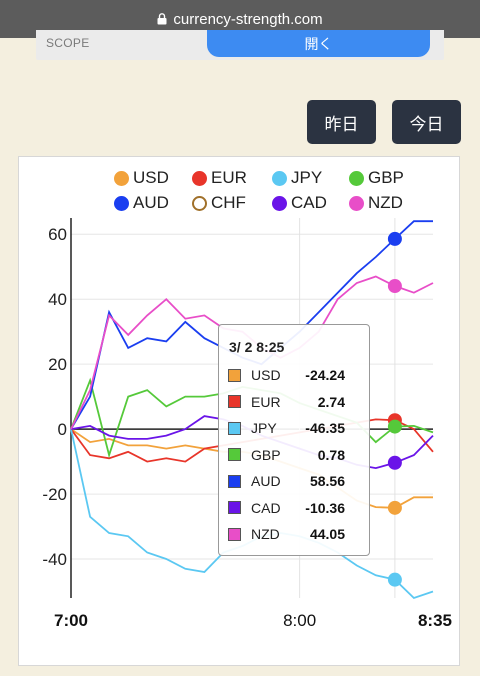 The width and height of the screenshot is (480, 676). What do you see at coordinates (151, 177) in the screenshot?
I see `legend-label: USD` at bounding box center [151, 177].